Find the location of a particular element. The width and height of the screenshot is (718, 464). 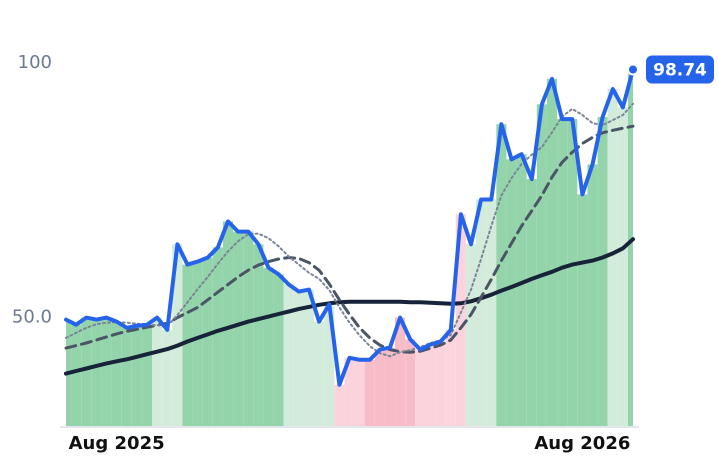

x-tick-label: Aug 2025 is located at coordinates (117, 443).